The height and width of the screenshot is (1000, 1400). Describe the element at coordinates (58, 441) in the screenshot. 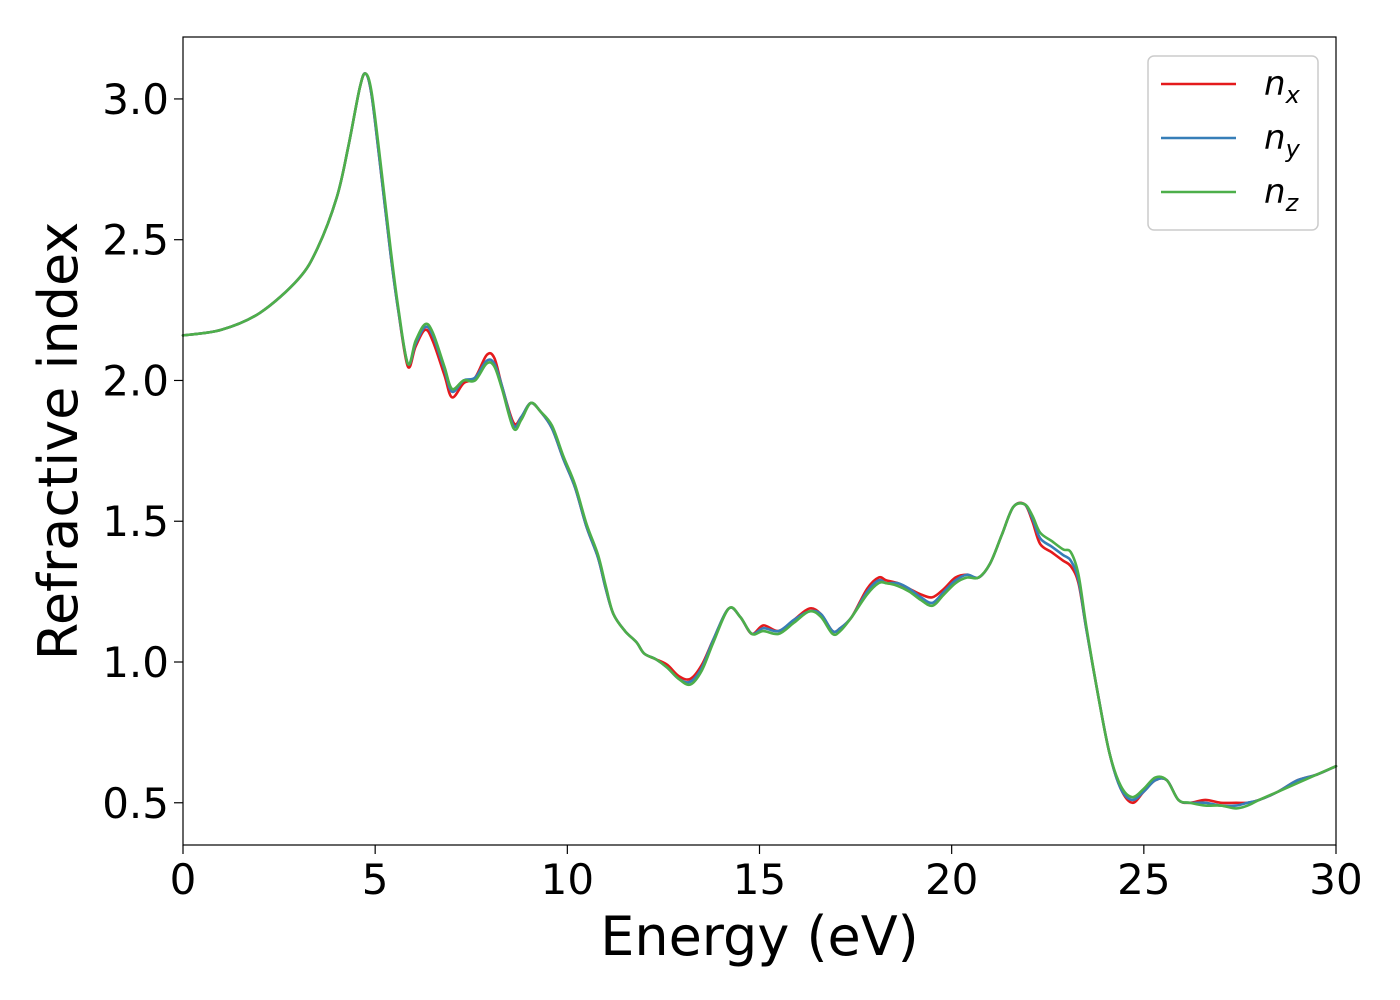

I see `y-axis-title: Refractive index` at that location.